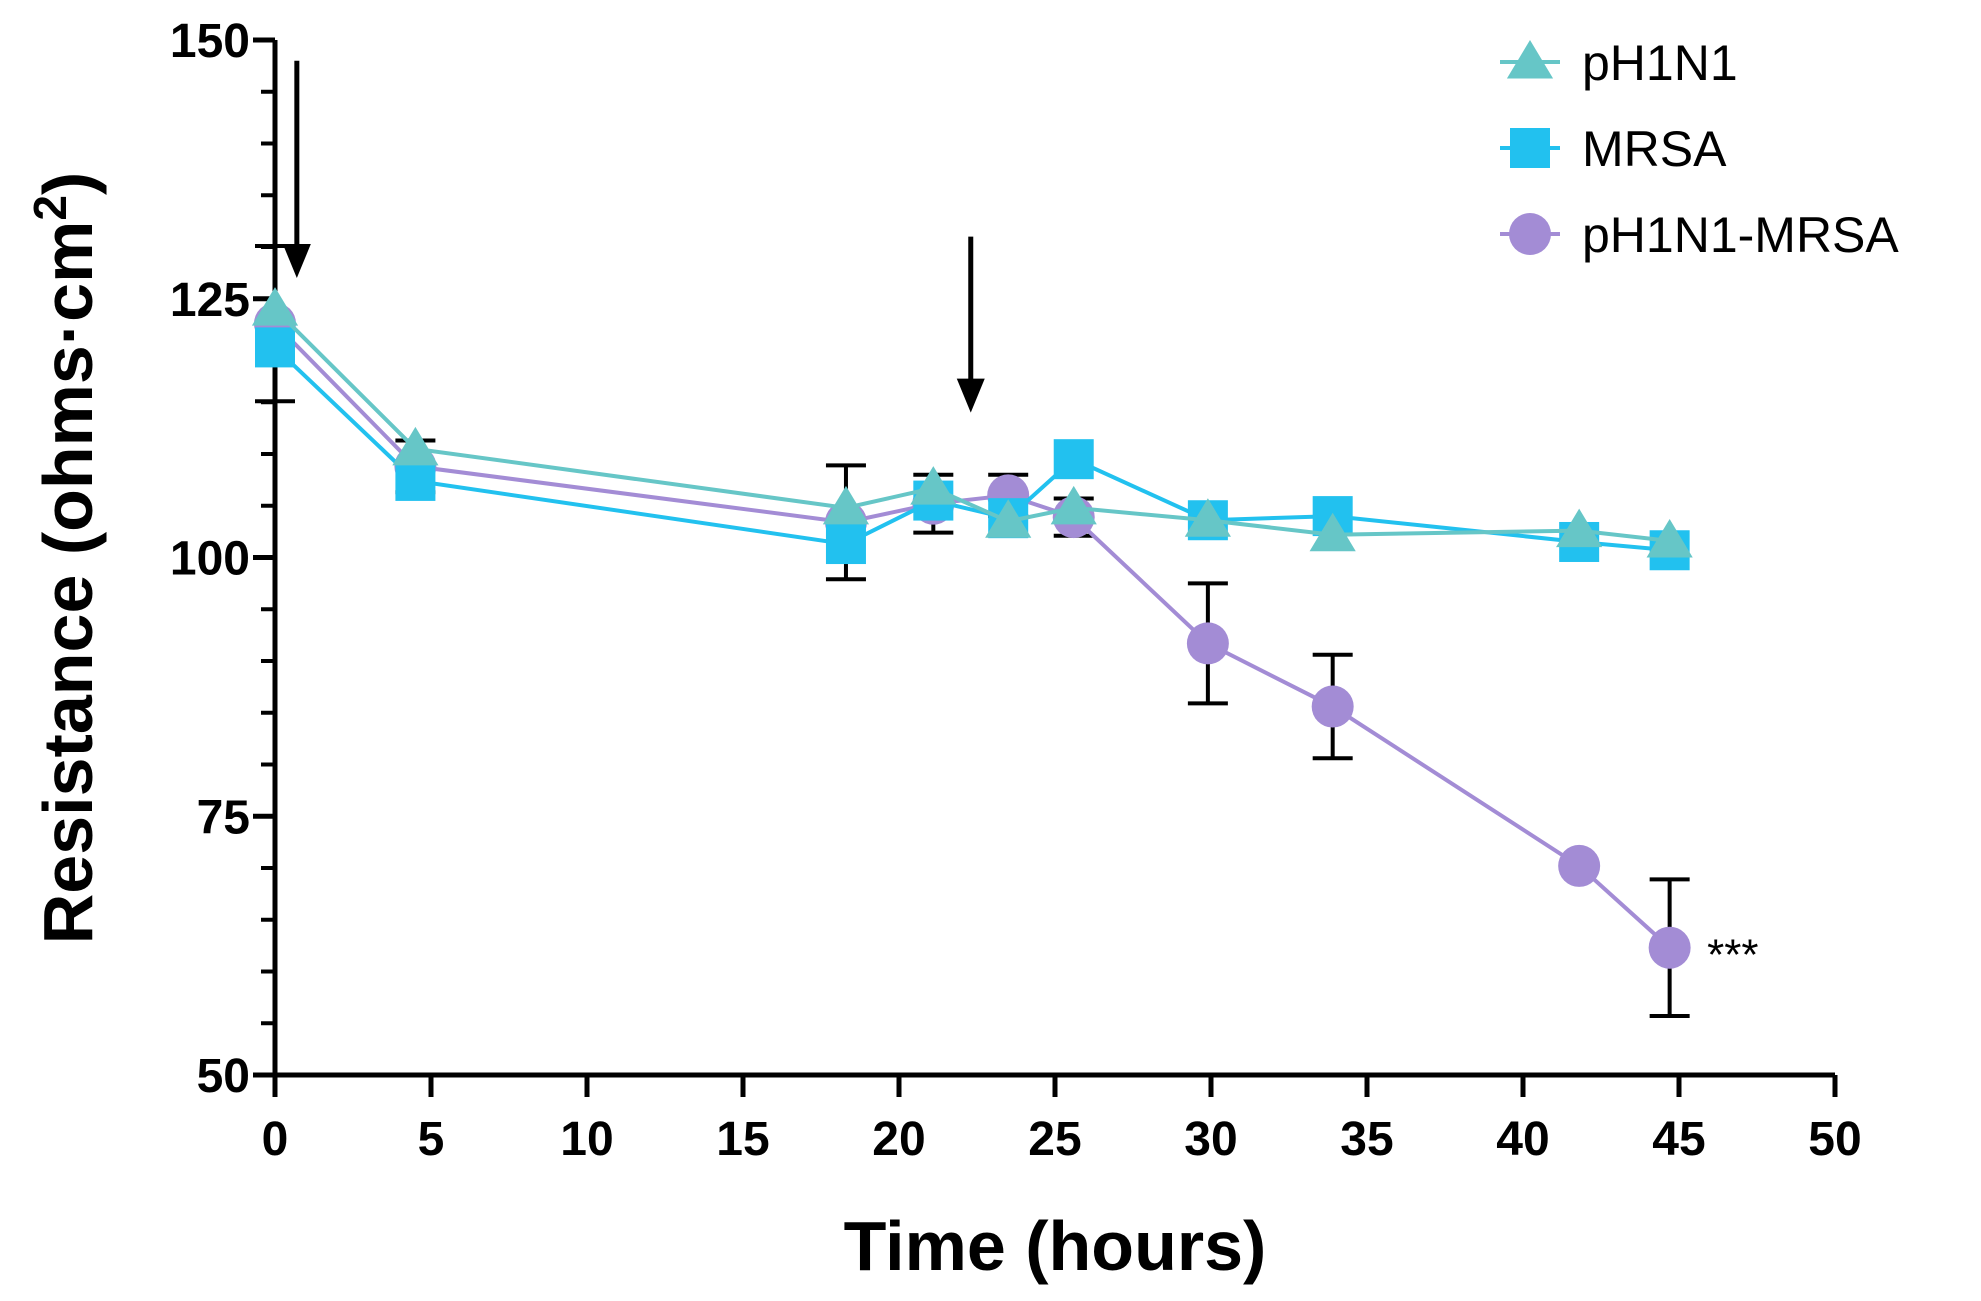 This screenshot has height=1301, width=1981. Describe the element at coordinates (1522, 1139) in the screenshot. I see `x-tick-label: 40` at that location.